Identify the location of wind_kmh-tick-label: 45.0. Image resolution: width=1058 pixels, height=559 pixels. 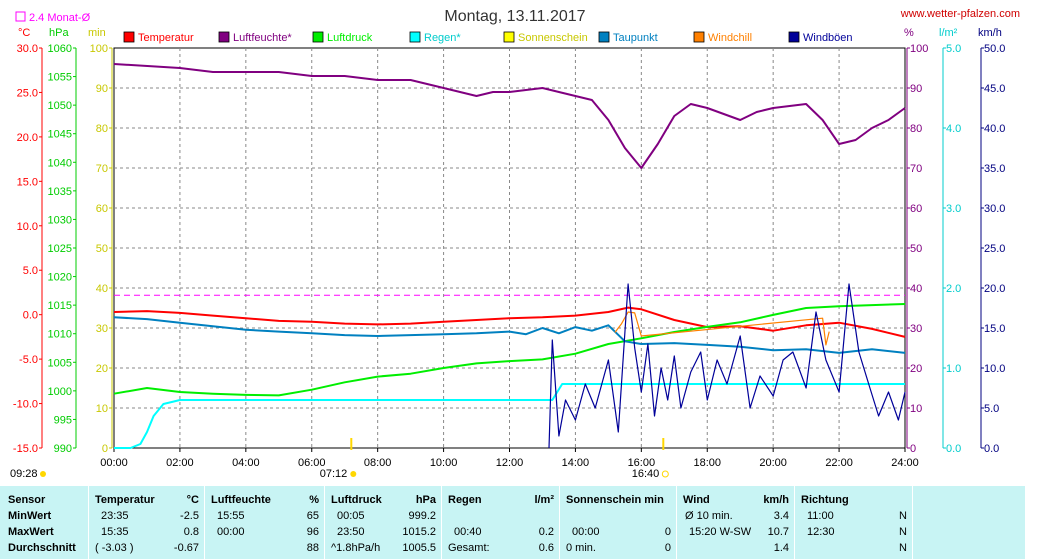
(994, 89).